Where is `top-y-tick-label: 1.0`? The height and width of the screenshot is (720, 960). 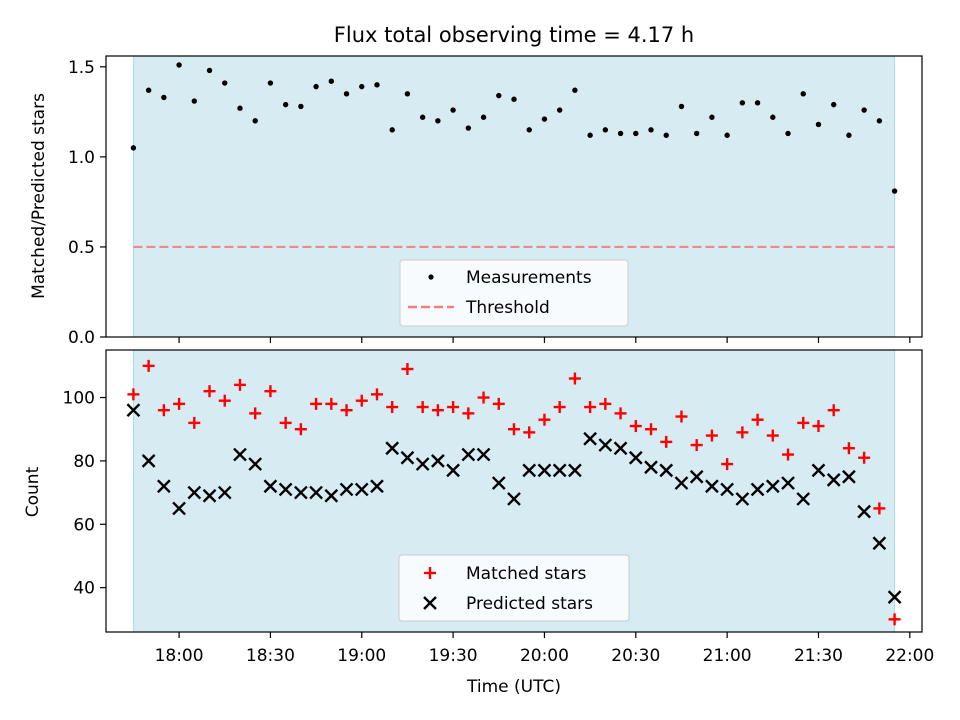 top-y-tick-label: 1.0 is located at coordinates (81, 158).